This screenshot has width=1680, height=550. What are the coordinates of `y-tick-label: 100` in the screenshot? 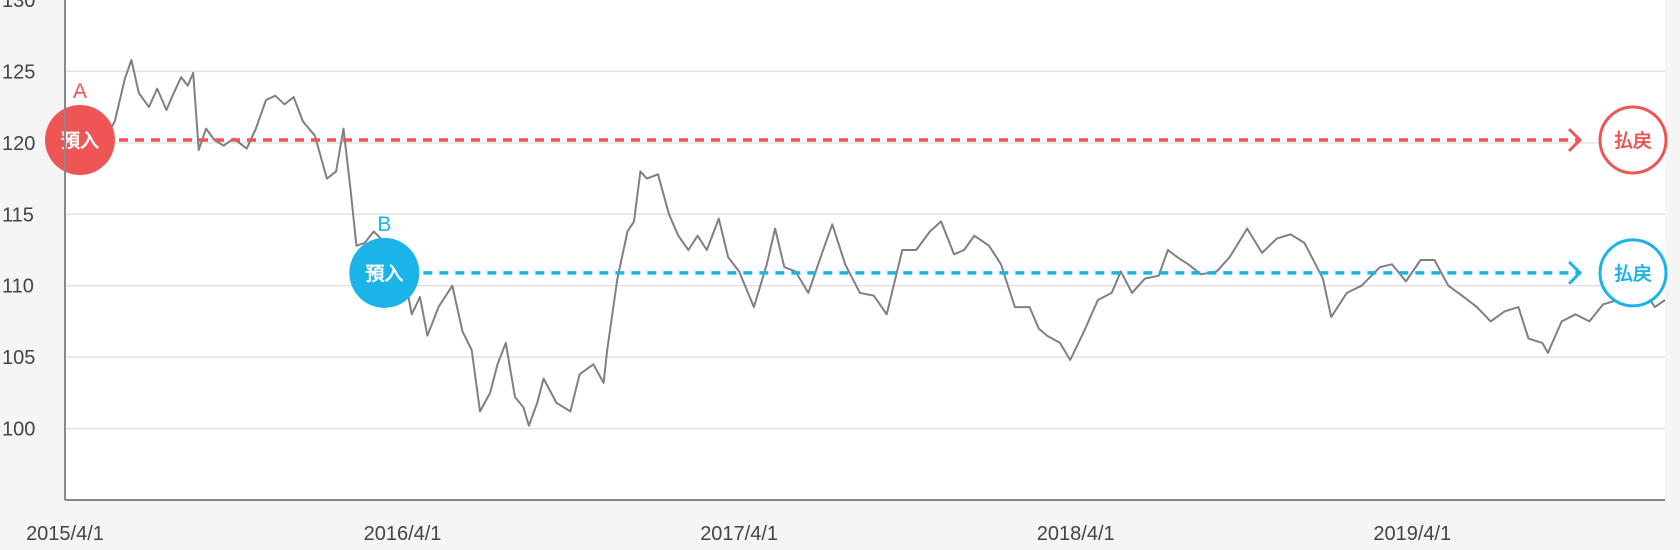 It's located at (18, 430).